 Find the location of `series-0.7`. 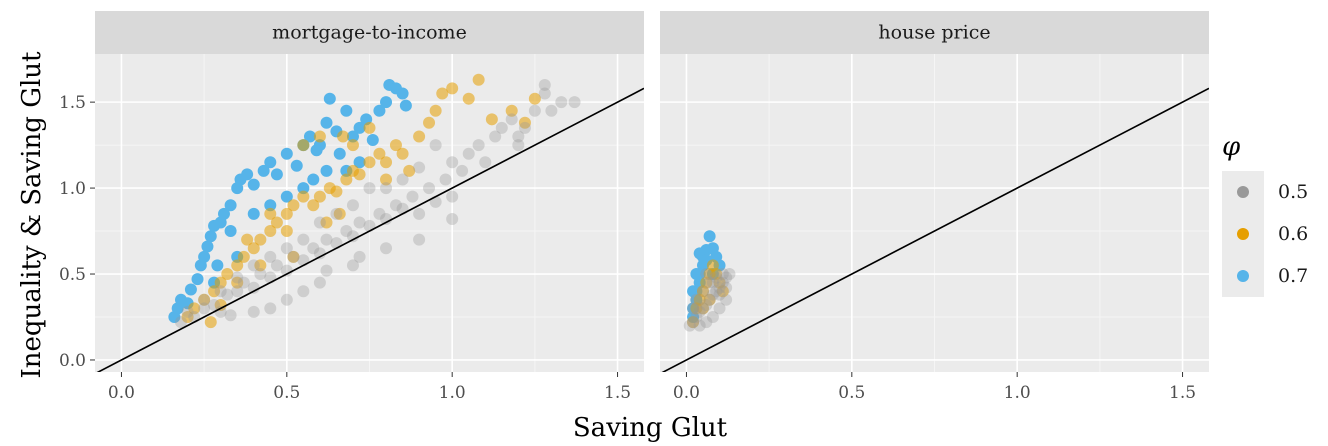

series-0.7 is located at coordinates (290, 200).